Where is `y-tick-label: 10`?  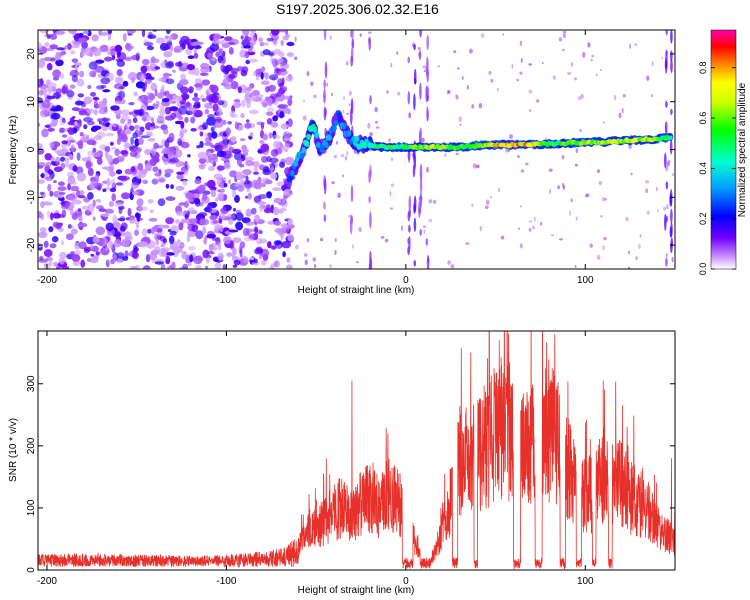
y-tick-label: 10 is located at coordinates (31, 102).